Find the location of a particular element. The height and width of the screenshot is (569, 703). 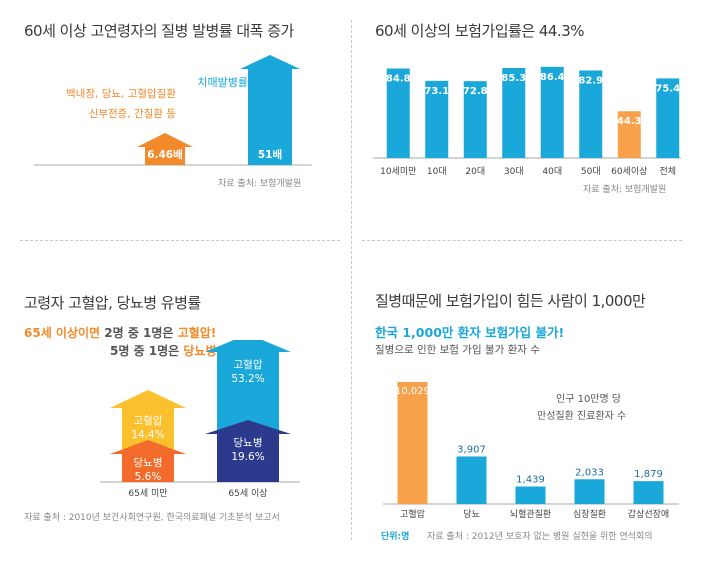

disease-category: 고혈압 is located at coordinates (412, 514).